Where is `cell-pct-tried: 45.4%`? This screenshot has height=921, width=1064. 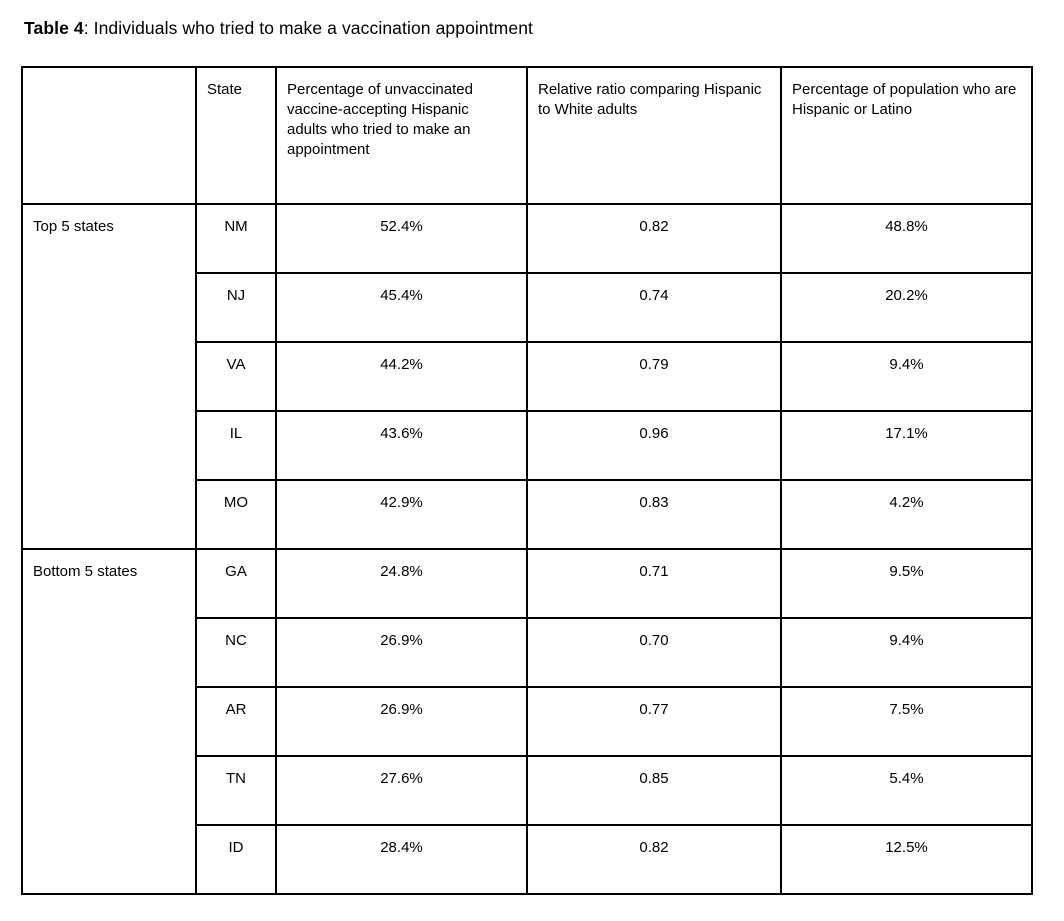 cell-pct-tried: 45.4% is located at coordinates (401, 307).